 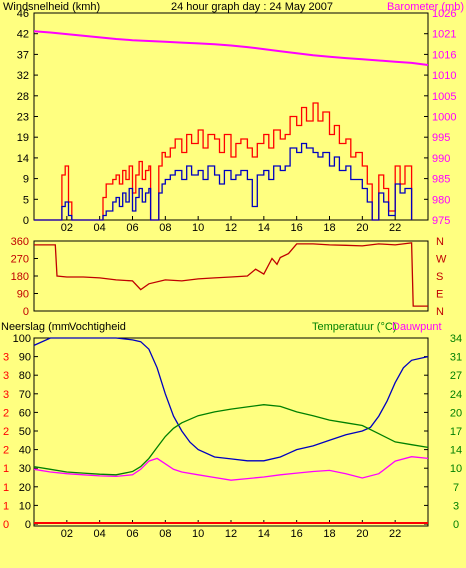 What do you see at coordinates (25, 451) in the screenshot?
I see `humidity-tick-label: 40` at bounding box center [25, 451].